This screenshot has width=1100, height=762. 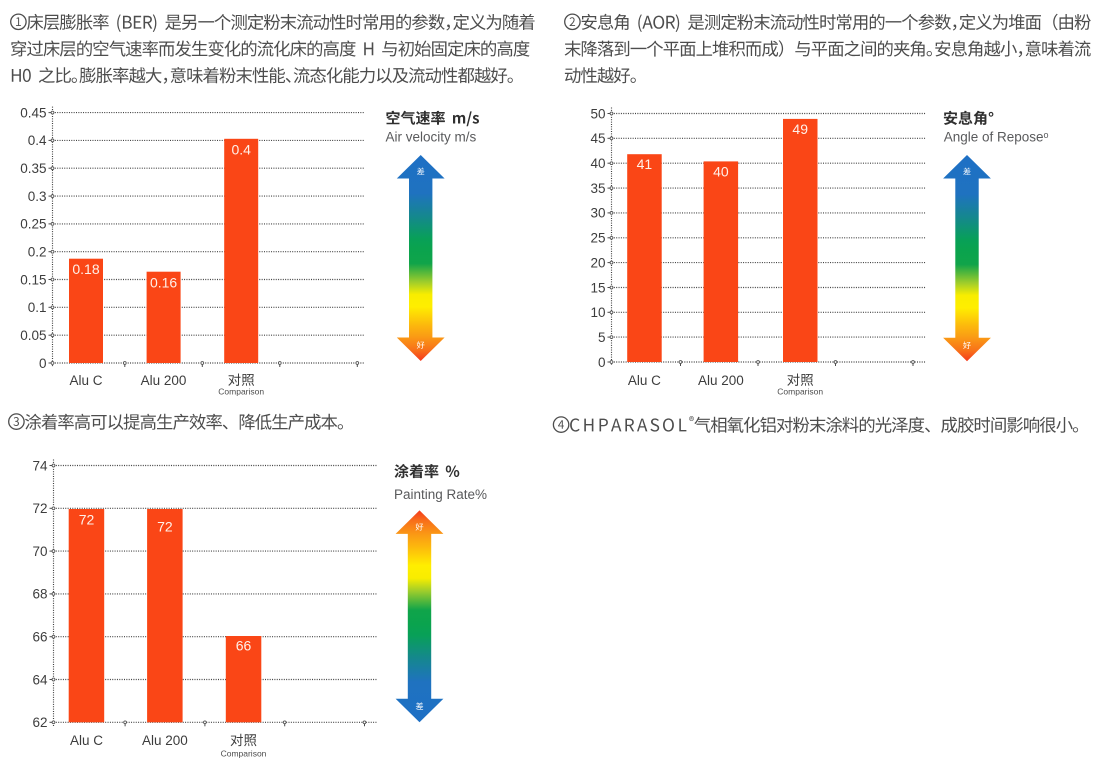 I want to click on svg-text: 0.18, so click(x=85, y=269).